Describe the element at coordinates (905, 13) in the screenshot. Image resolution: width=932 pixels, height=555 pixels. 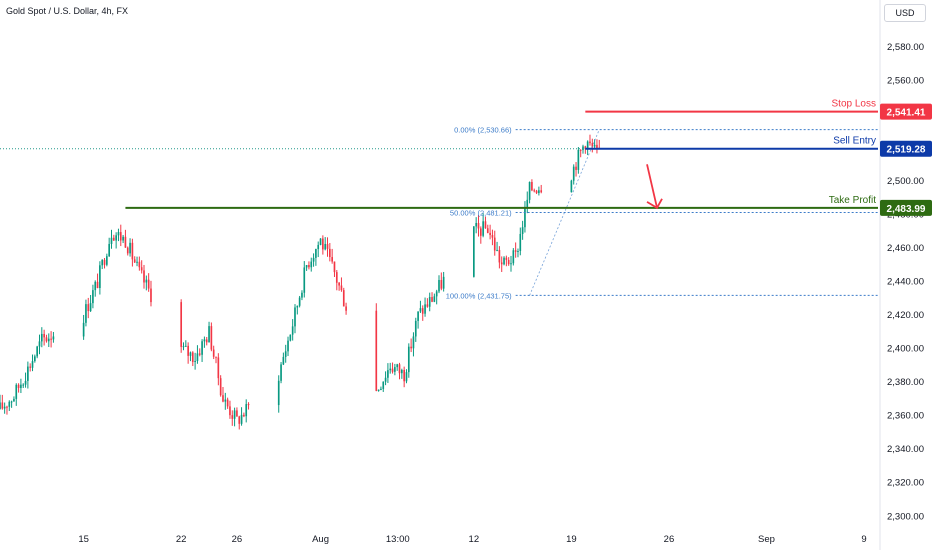
I see `currency-selector: USD` at that location.